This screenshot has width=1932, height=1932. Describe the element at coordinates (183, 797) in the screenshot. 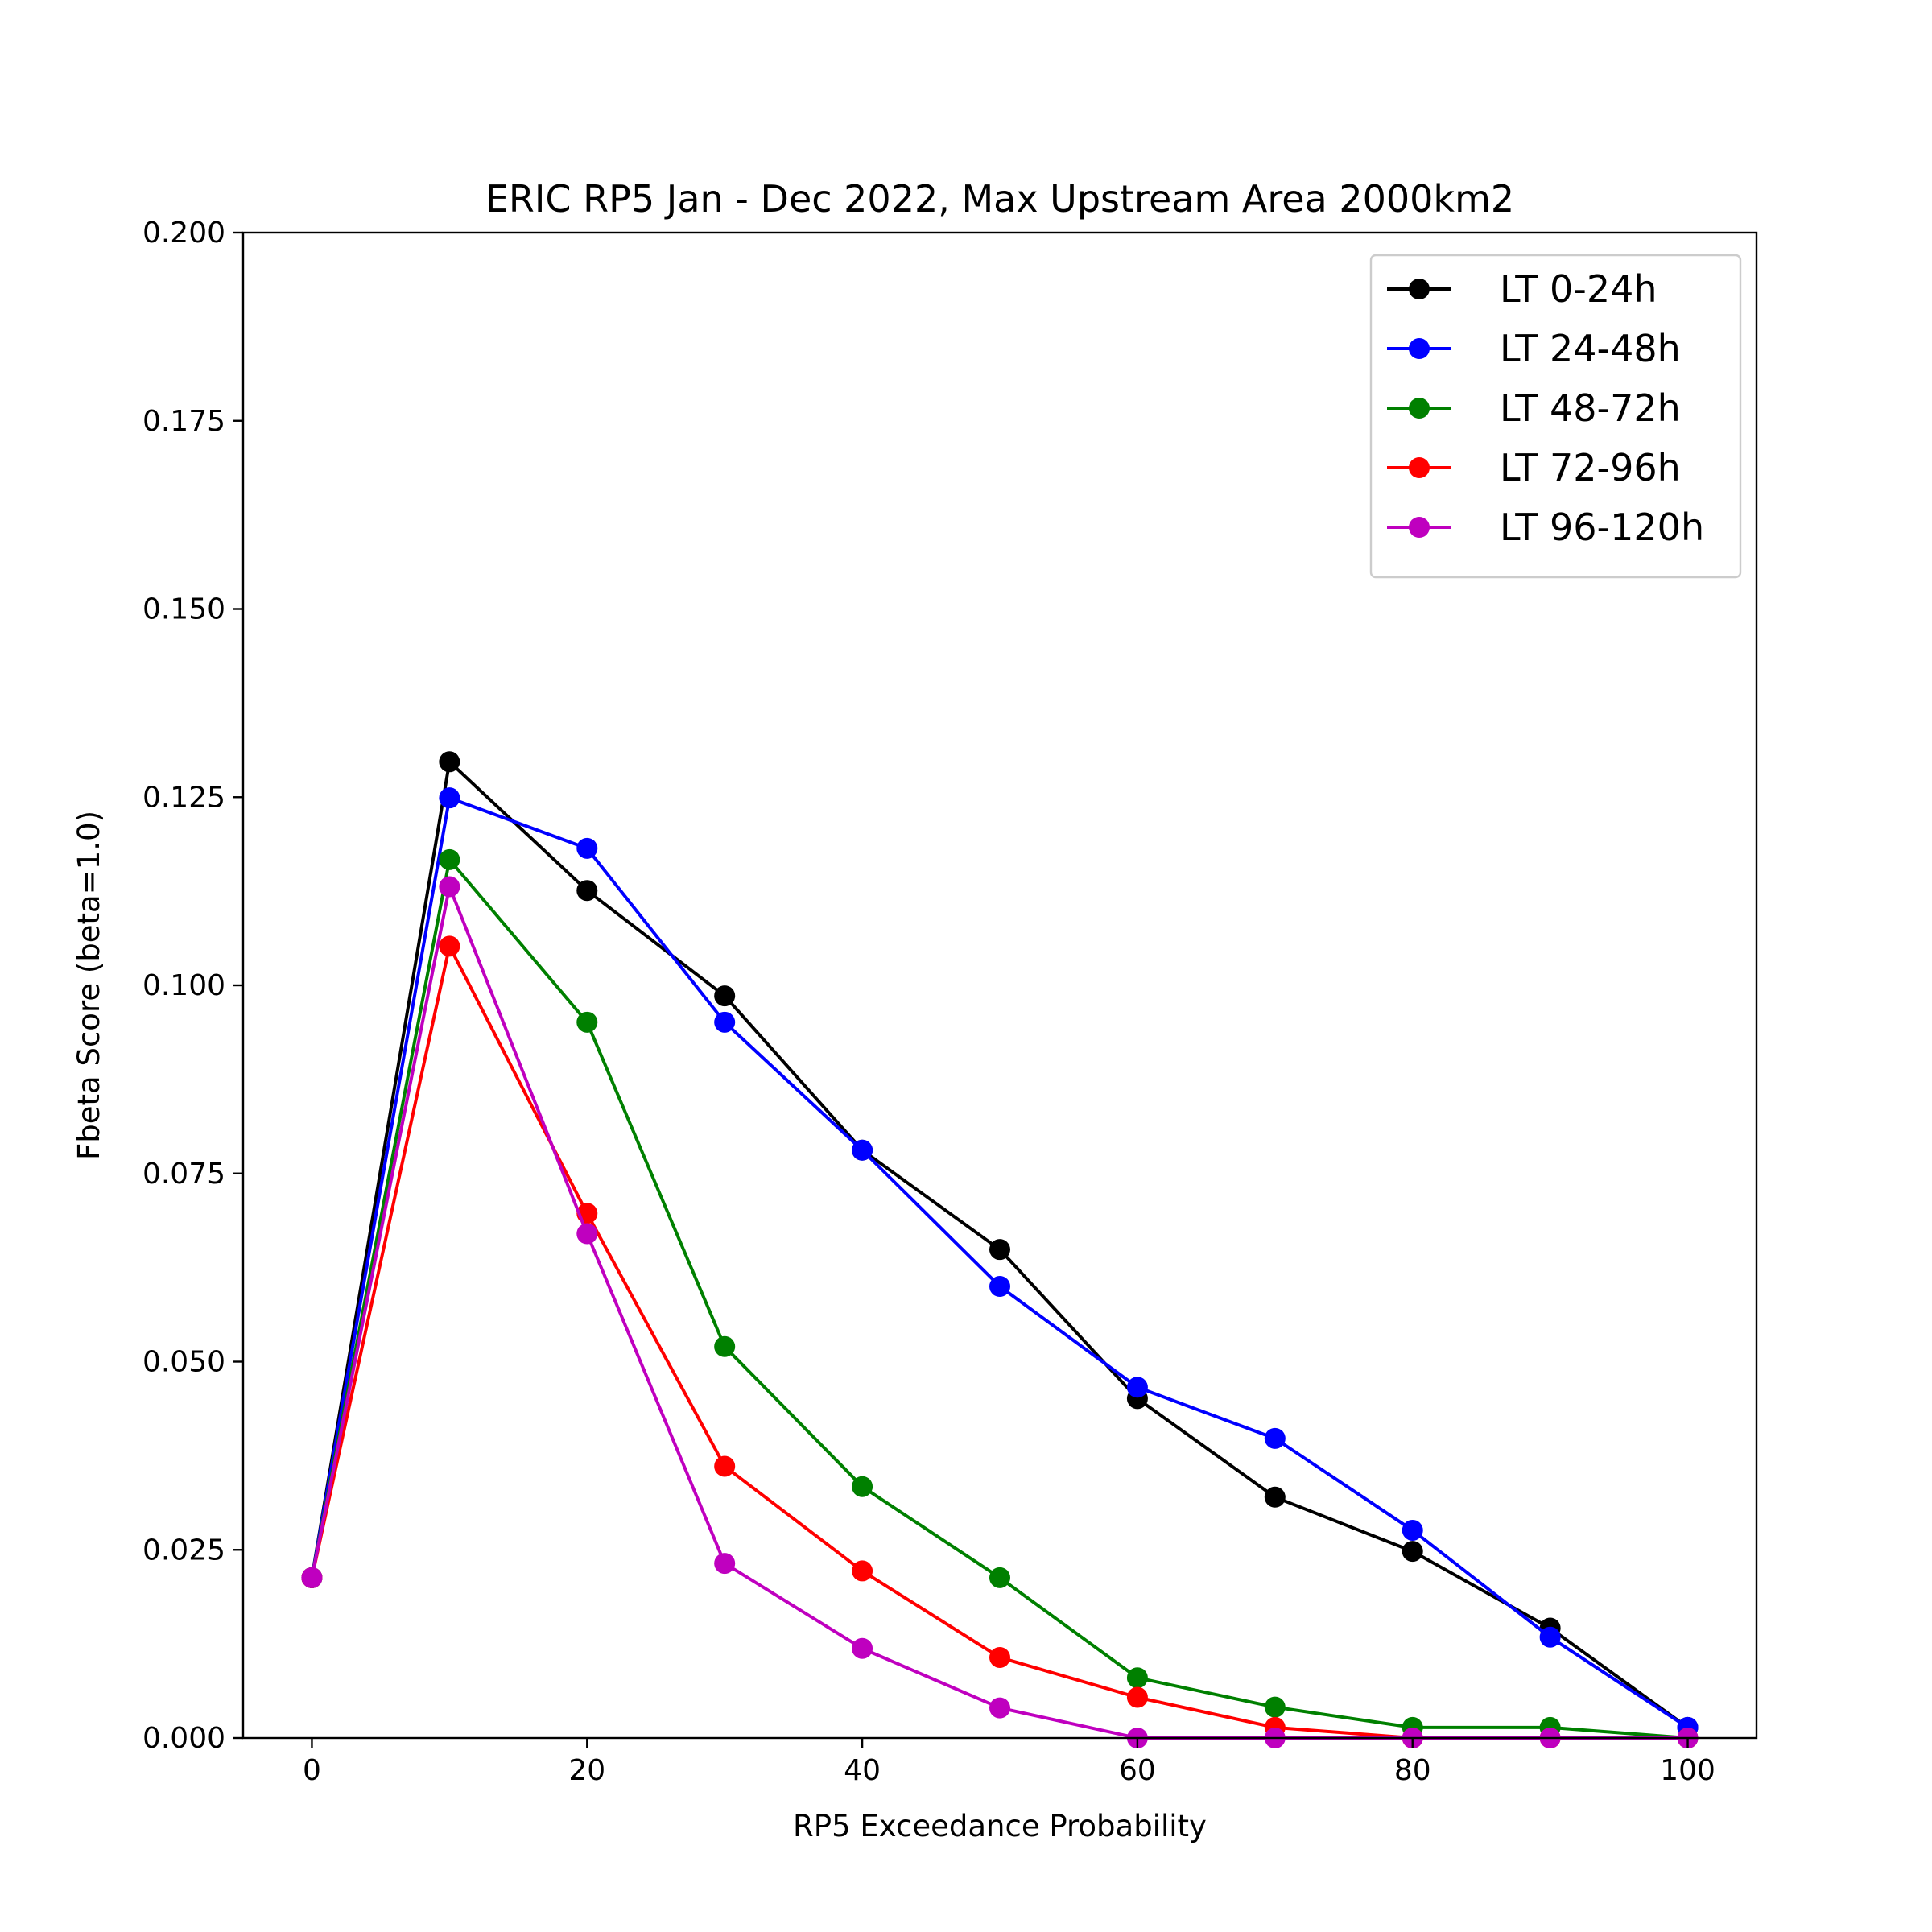

I see `y-tick-label: 0.125` at that location.